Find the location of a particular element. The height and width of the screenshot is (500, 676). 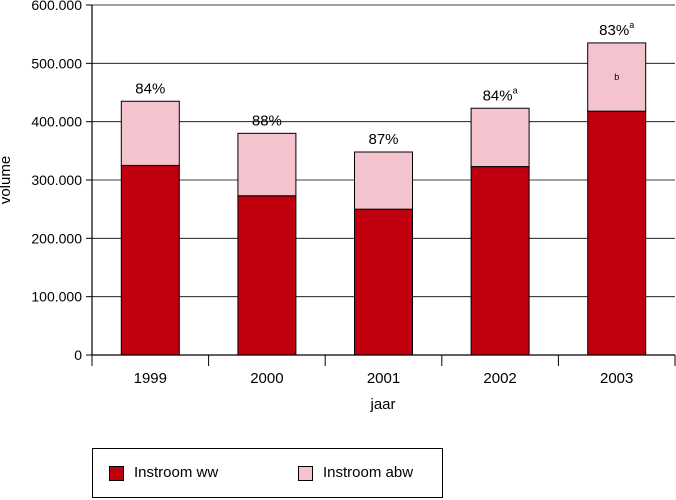

x-axis-title: jaar is located at coordinates (382, 404).